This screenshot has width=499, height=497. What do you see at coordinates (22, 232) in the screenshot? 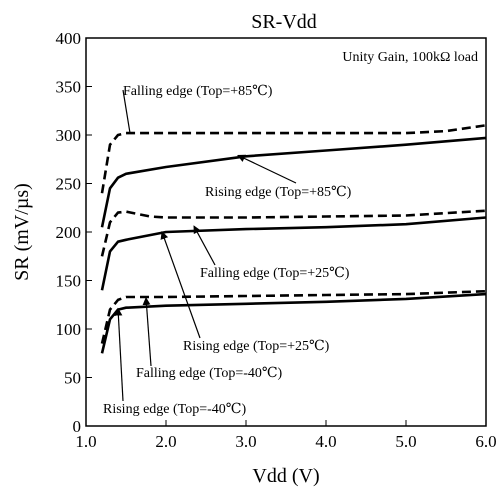
I see `y-axis-label: SR (mV/µs)` at bounding box center [22, 232].